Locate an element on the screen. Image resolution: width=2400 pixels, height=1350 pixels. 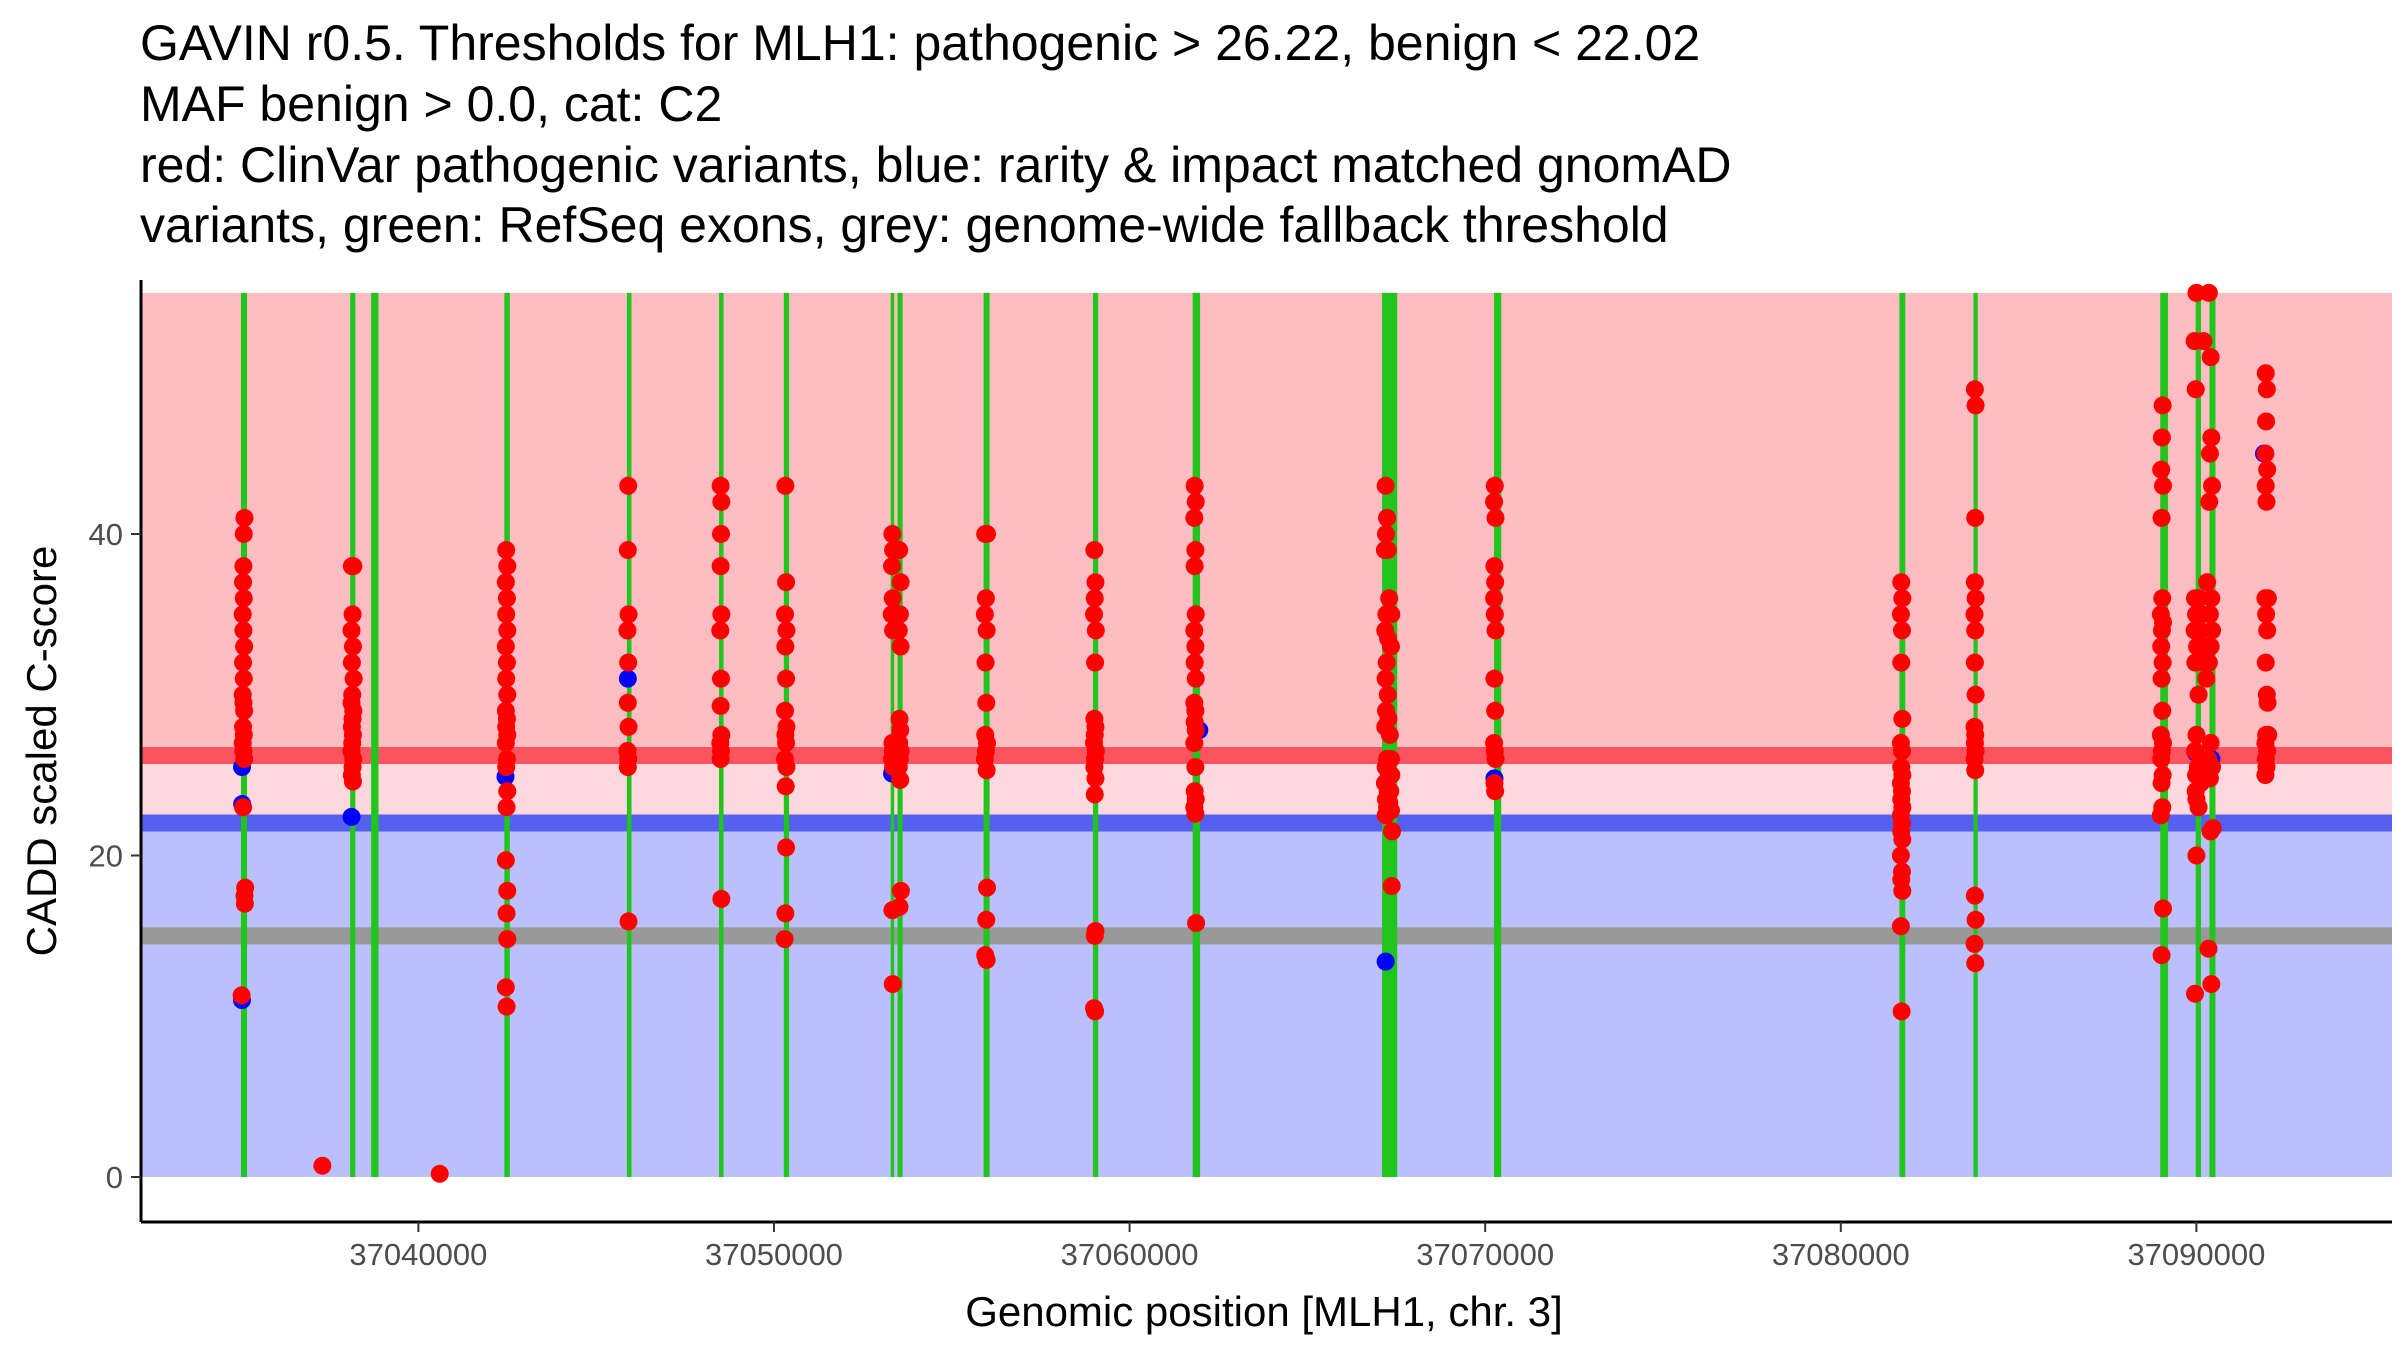
x-tick-label: 37090000 is located at coordinates (2196, 1254).